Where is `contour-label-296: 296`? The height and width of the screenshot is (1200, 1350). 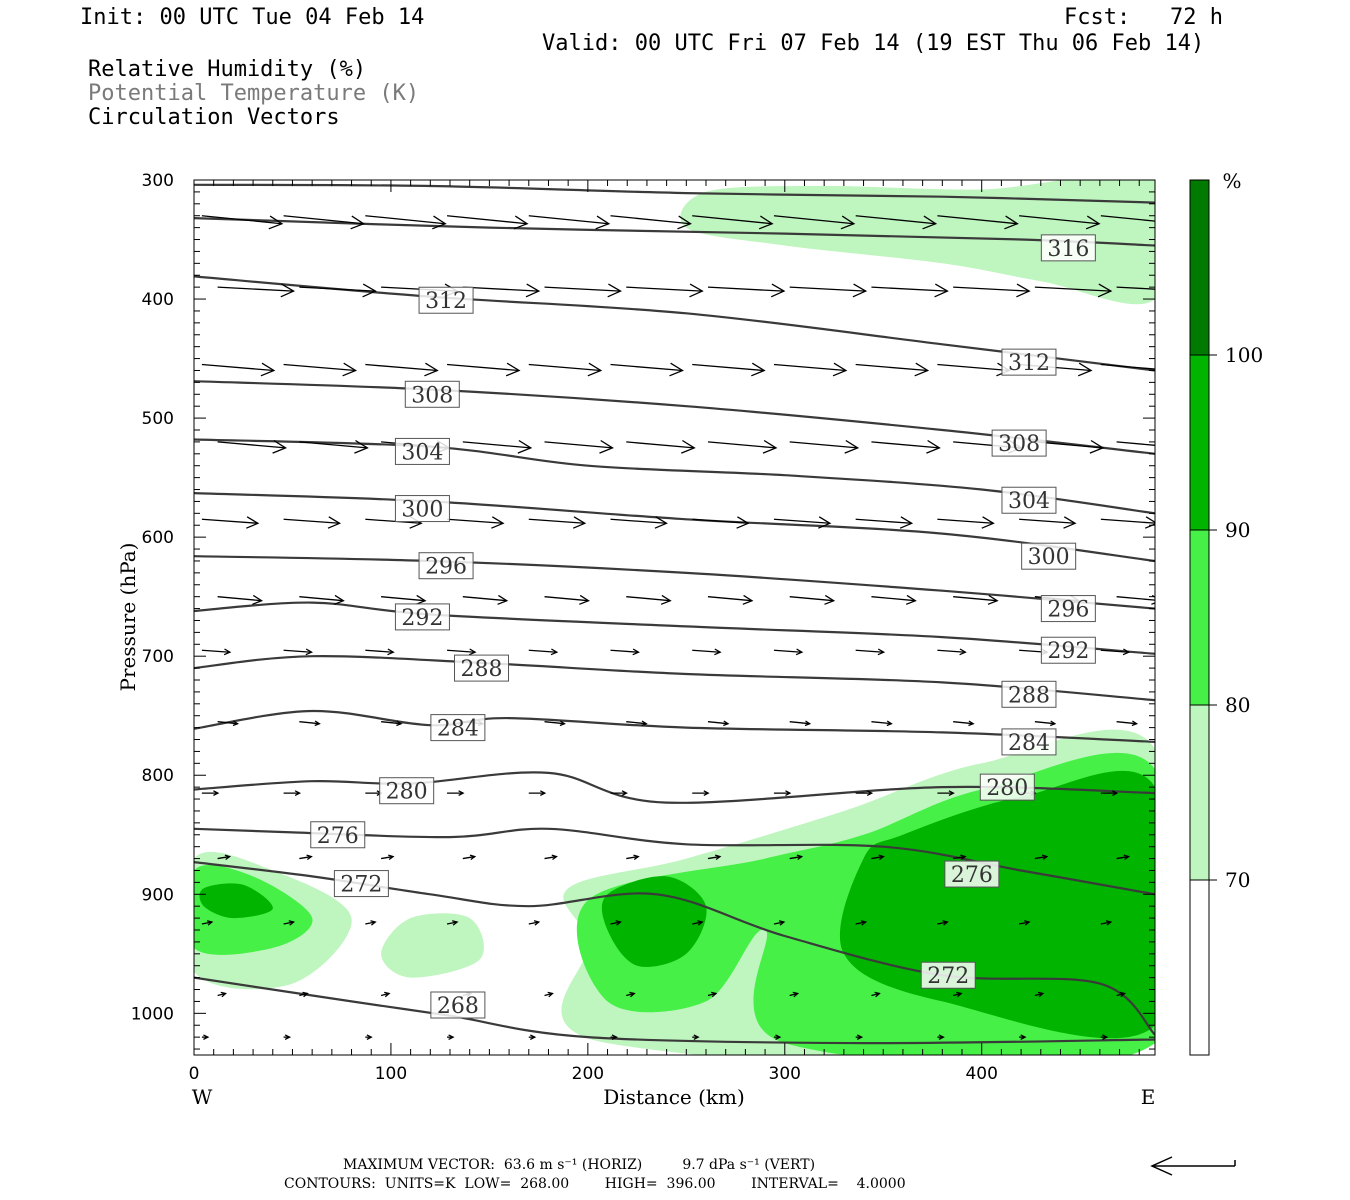
contour-label-296: 296 is located at coordinates (446, 566).